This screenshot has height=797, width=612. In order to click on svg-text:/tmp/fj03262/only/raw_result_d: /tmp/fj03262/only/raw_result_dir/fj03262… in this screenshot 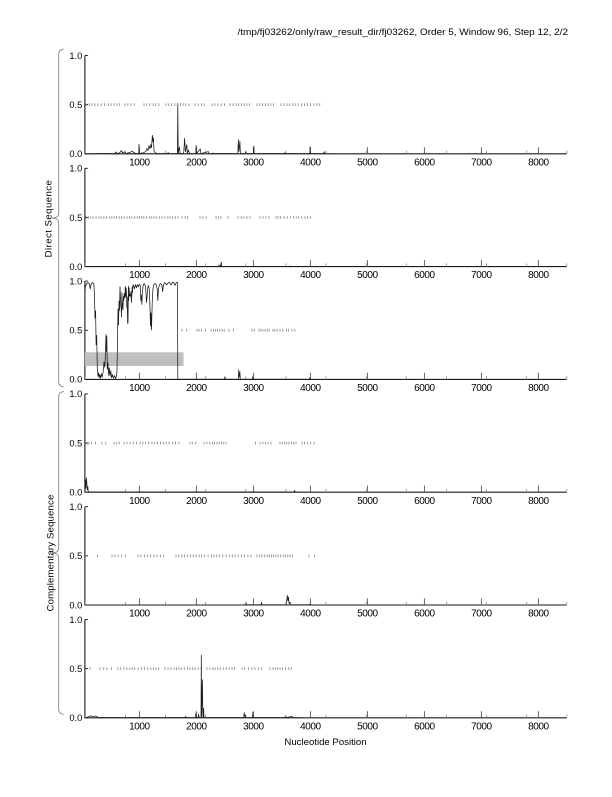, I will do `click(403, 32)`.